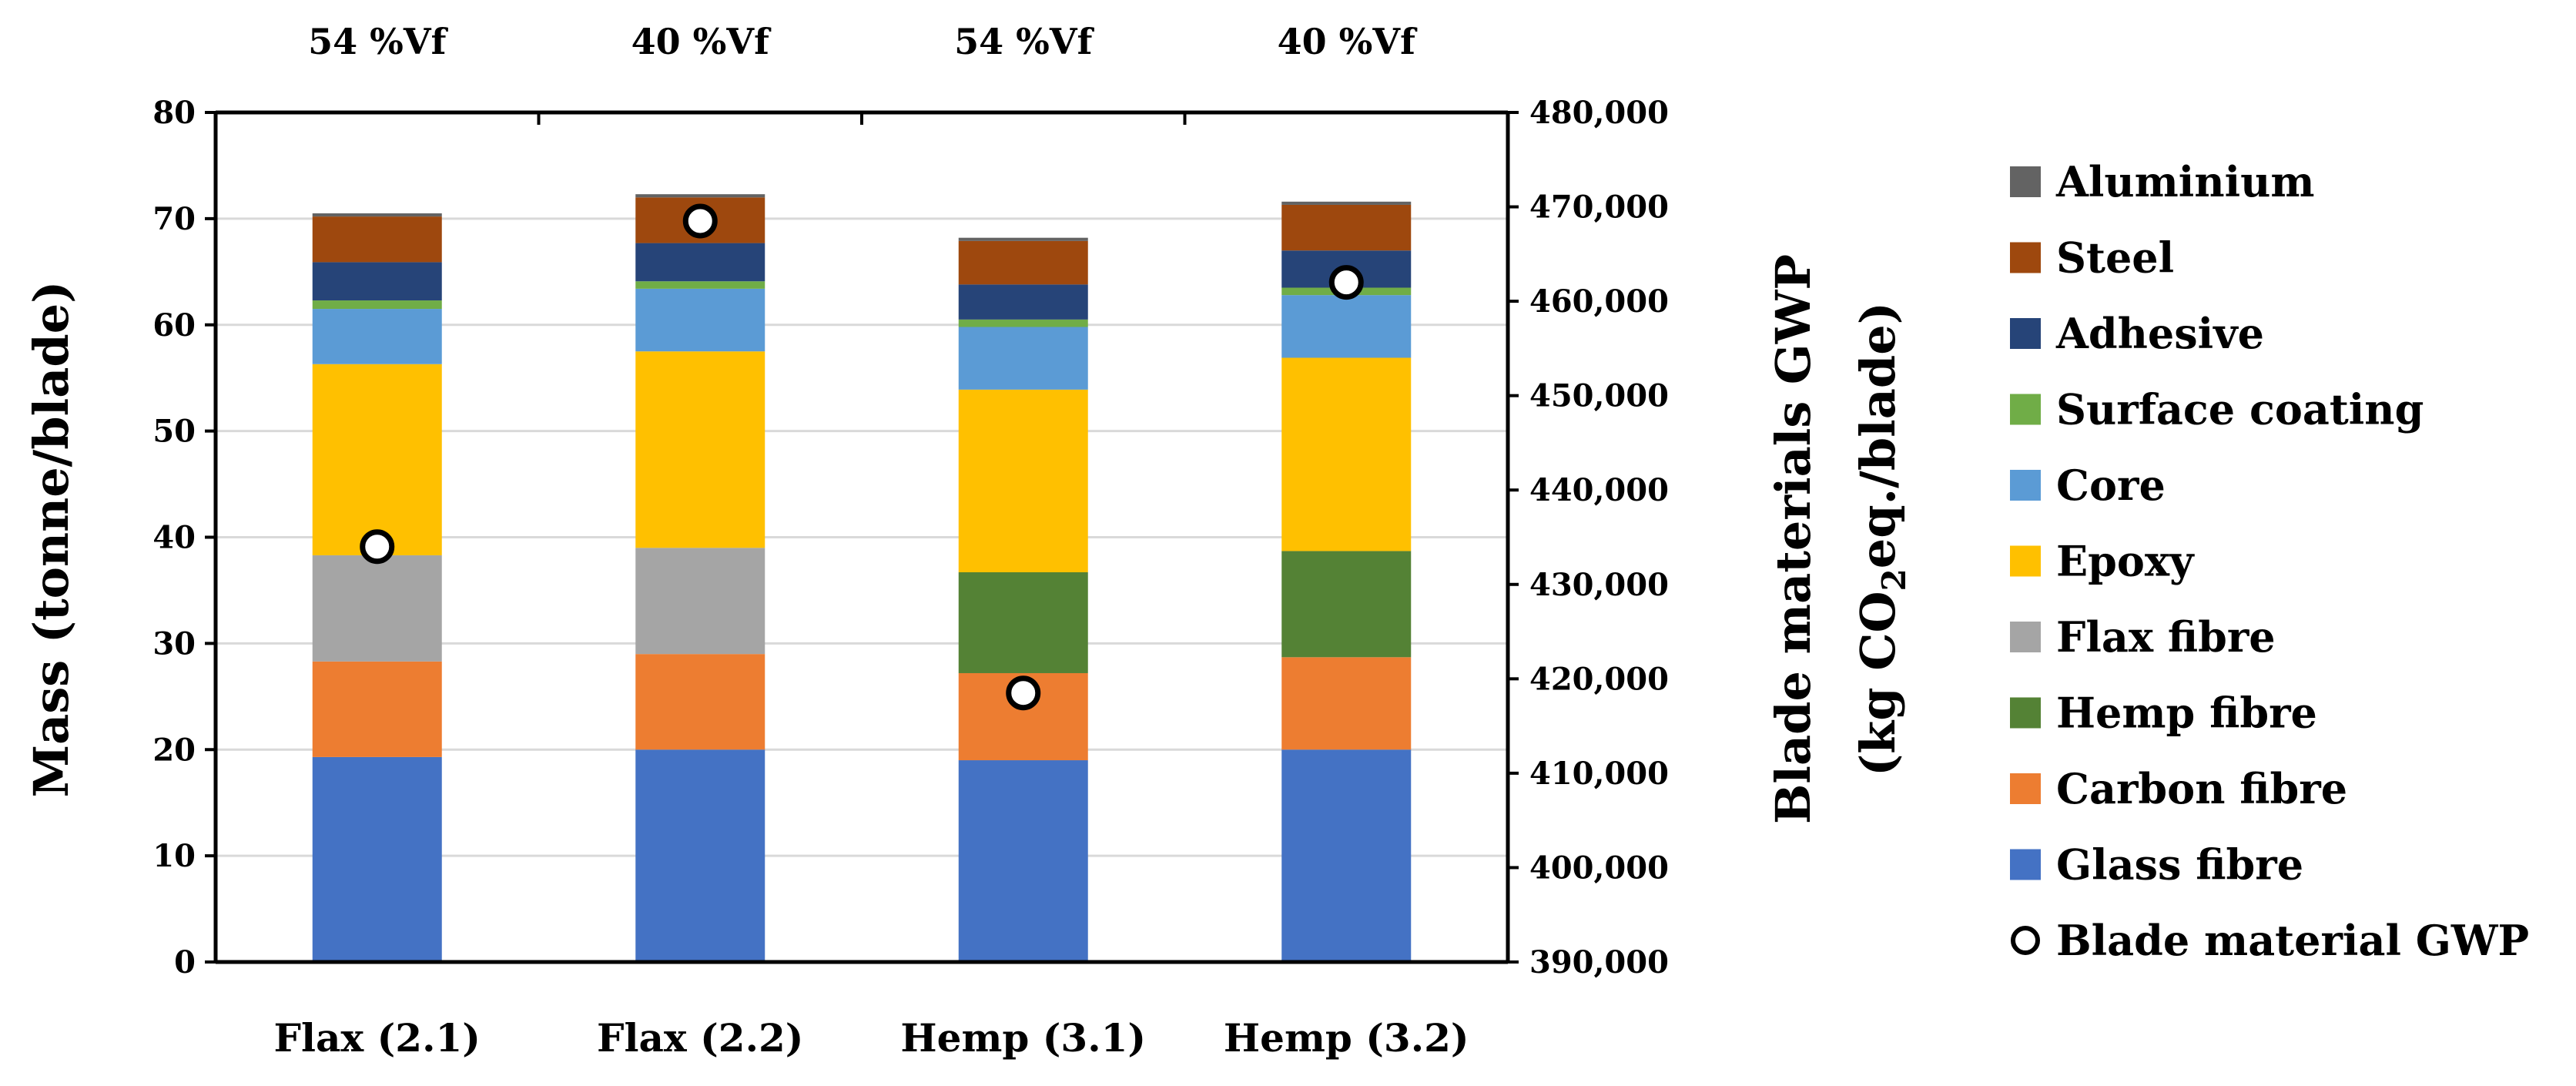 This screenshot has height=1086, width=2576. Describe the element at coordinates (2201, 788) in the screenshot. I see `legend-label: Carbon fibre` at that location.